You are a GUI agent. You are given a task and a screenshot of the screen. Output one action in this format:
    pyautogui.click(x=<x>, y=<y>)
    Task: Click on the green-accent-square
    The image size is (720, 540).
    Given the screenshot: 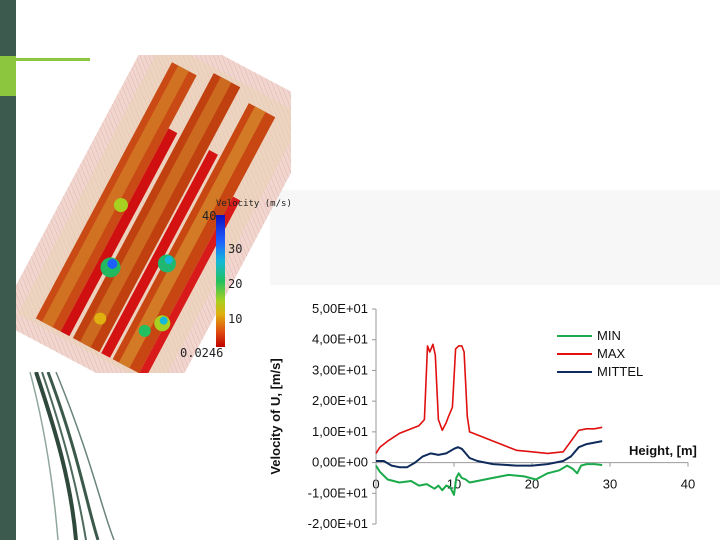 What is the action you would take?
    pyautogui.click(x=8, y=76)
    